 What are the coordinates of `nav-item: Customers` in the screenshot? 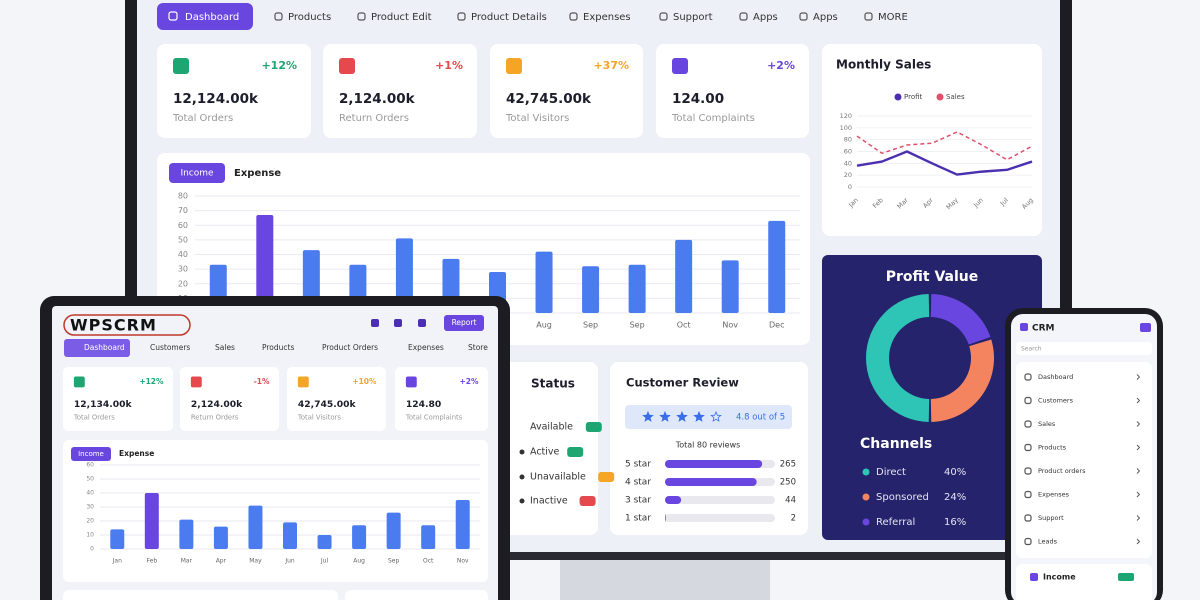 It's located at (170, 347).